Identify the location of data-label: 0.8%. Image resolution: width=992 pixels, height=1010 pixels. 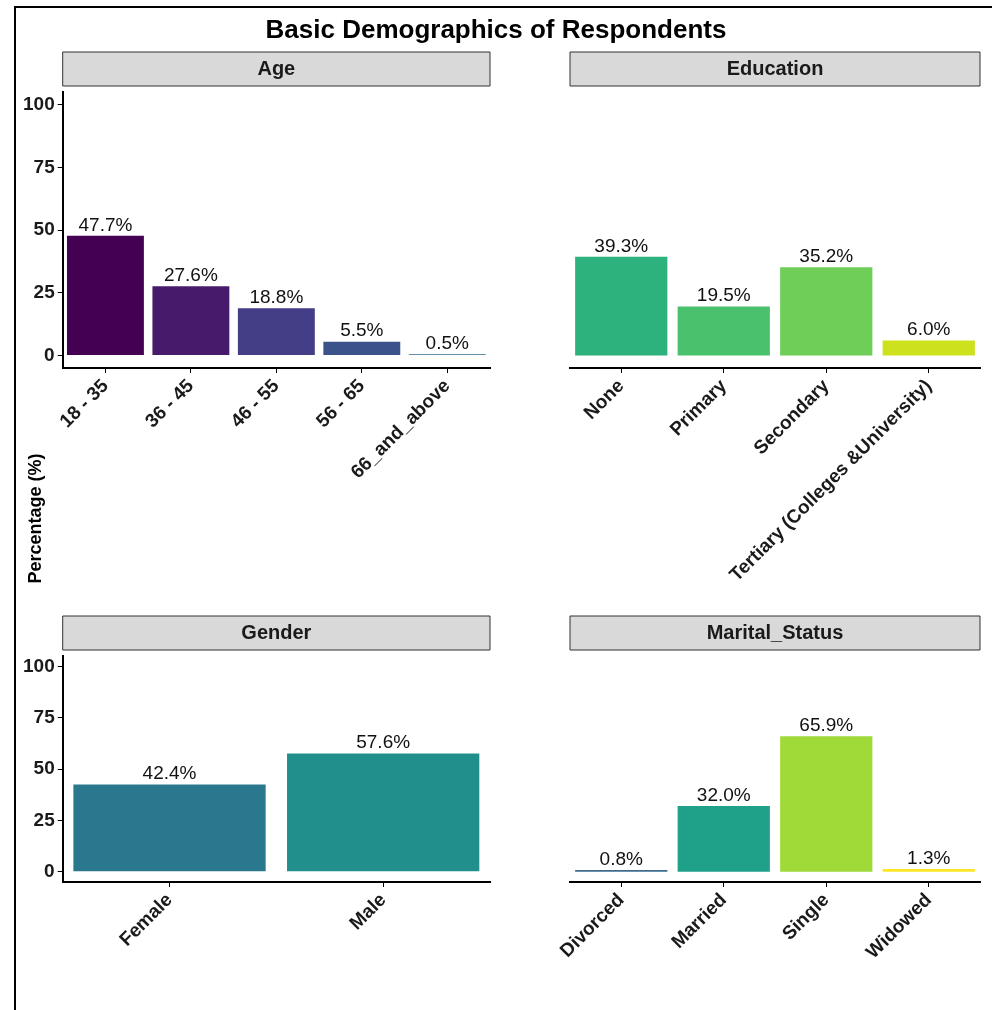
(621, 858).